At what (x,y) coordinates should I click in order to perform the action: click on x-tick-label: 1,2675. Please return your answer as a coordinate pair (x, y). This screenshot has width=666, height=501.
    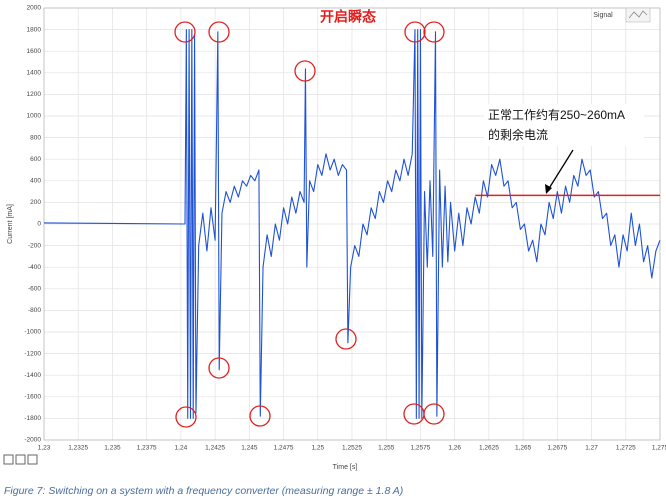
    Looking at the image, I should click on (557, 448).